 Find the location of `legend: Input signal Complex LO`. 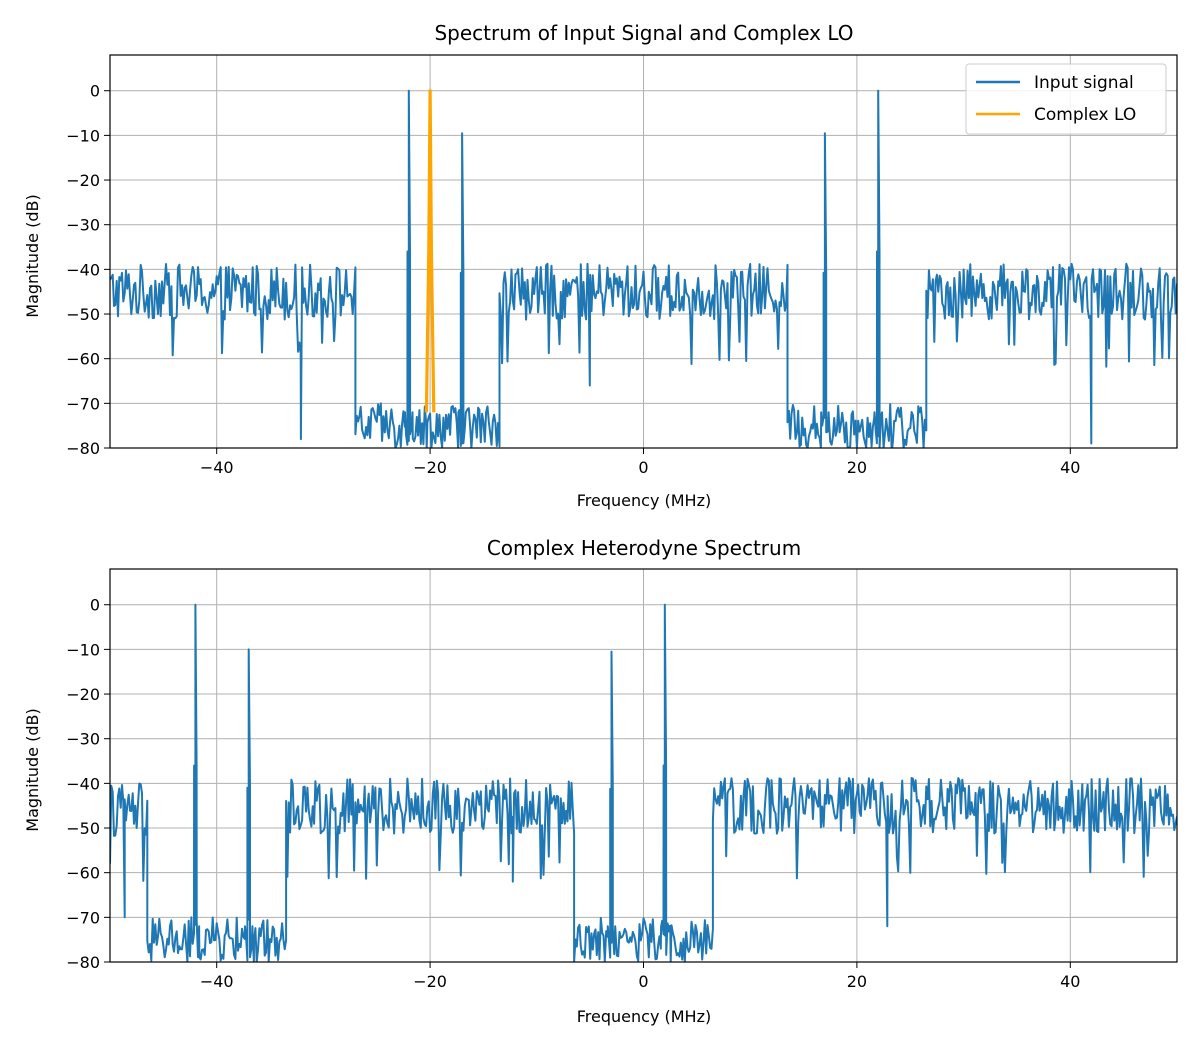

legend: Input signal Complex LO is located at coordinates (1066, 99).